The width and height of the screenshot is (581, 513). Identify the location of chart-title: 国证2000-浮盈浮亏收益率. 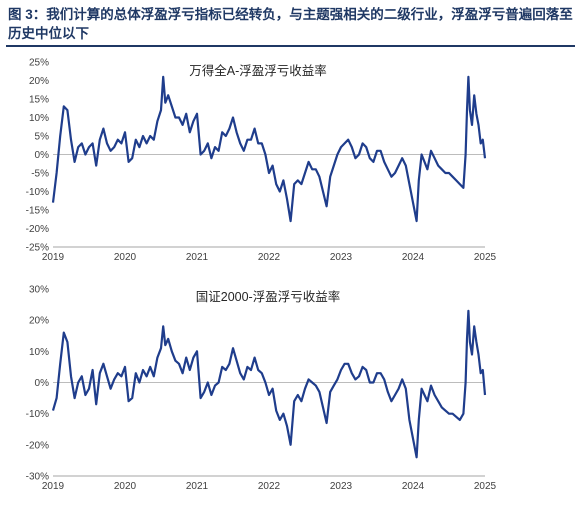
(268, 296).